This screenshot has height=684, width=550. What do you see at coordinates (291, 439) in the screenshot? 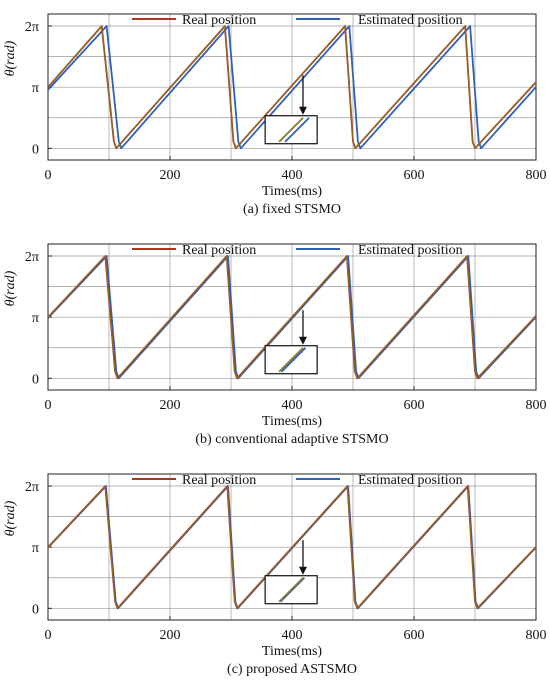
I see `panel-caption: (b) conventional adaptive STSMO` at bounding box center [291, 439].